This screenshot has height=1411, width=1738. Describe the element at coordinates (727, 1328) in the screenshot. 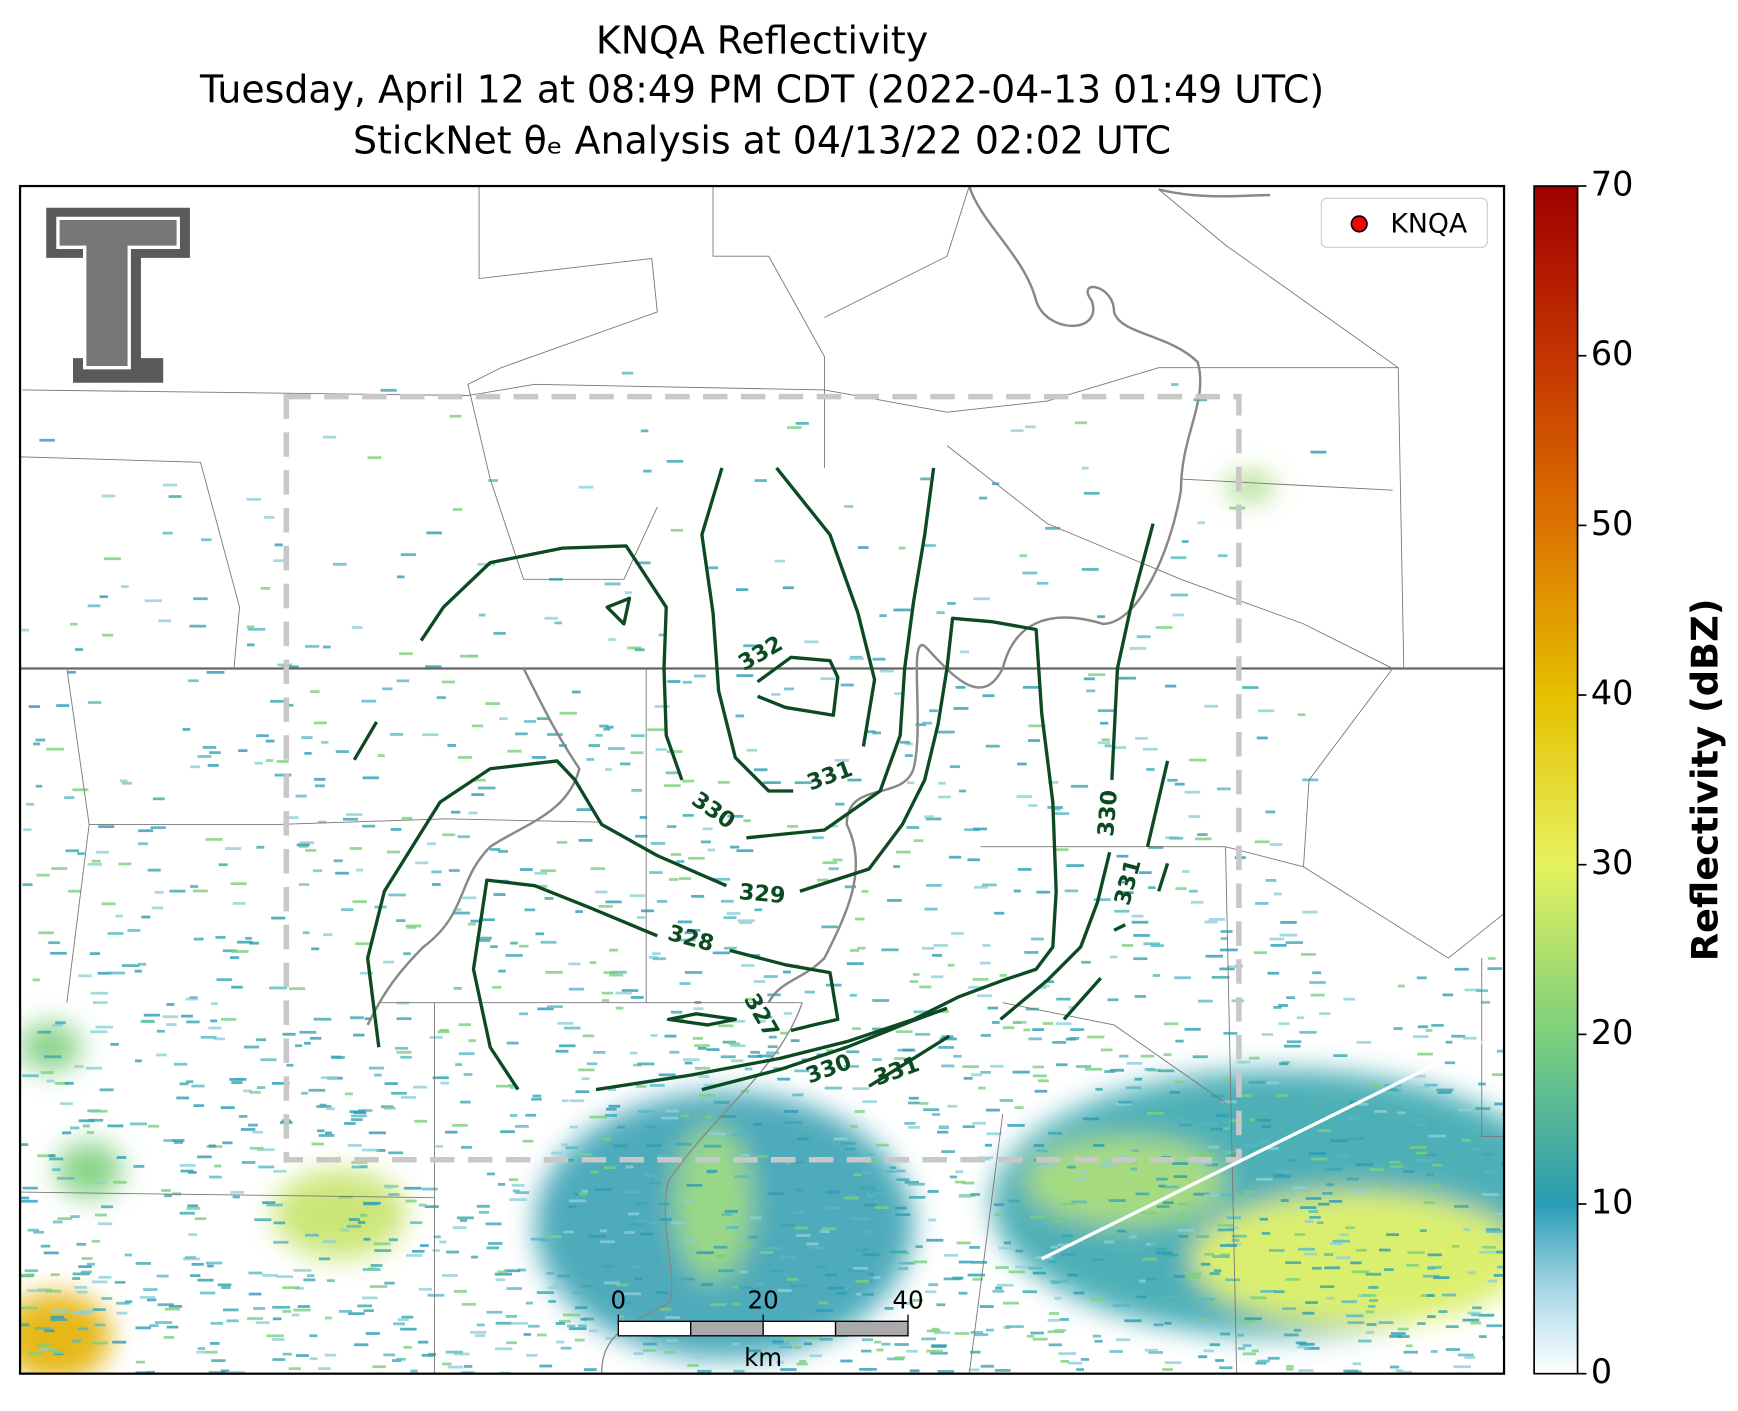

I see `scale-segment` at that location.